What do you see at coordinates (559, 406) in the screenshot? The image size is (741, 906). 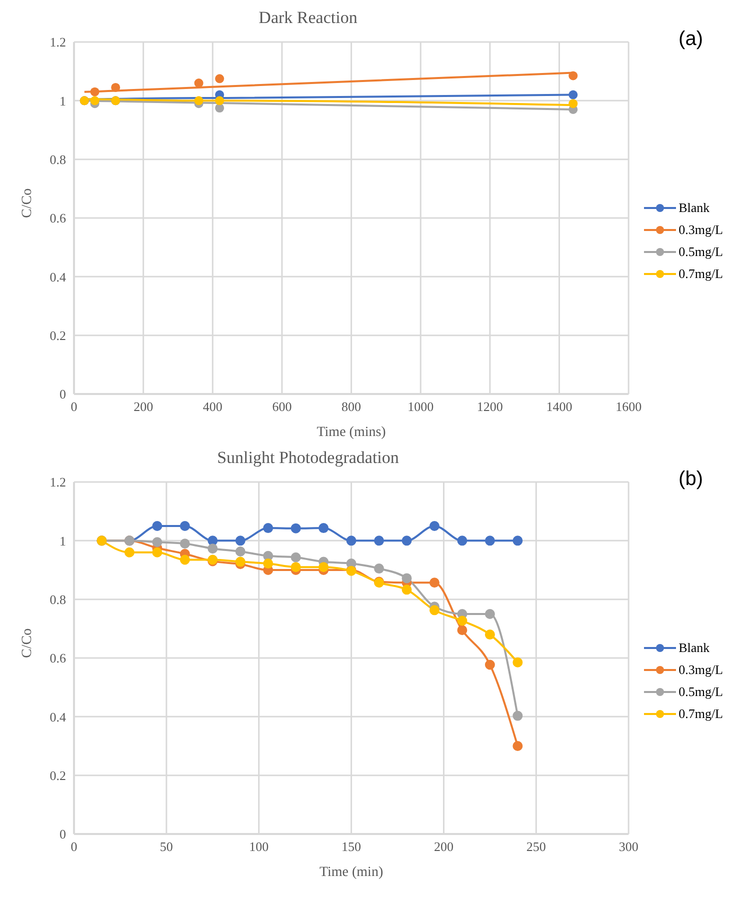 I see `x-tick-label: 1400` at bounding box center [559, 406].